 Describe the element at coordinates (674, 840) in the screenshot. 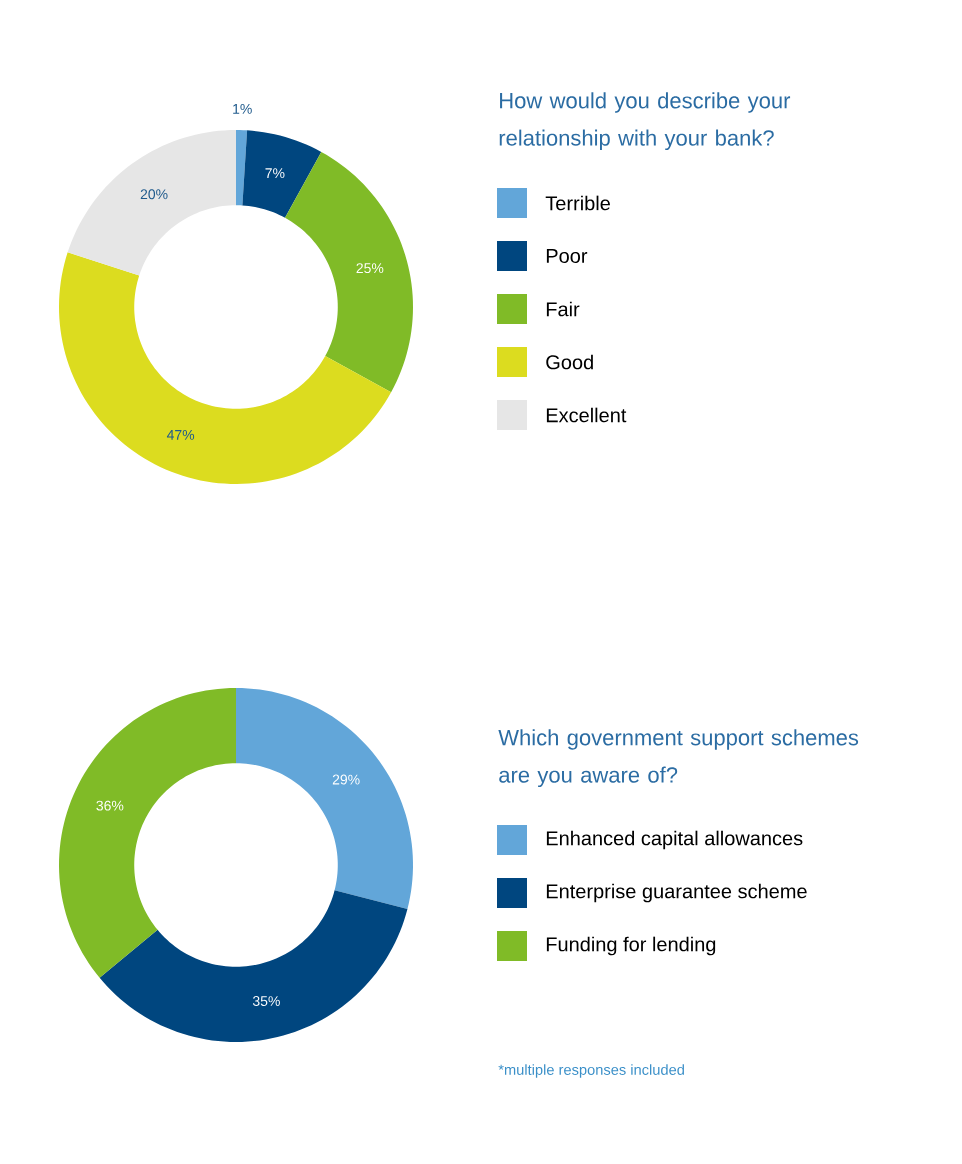

I see `legend-label: Enhanced capital allowances` at that location.